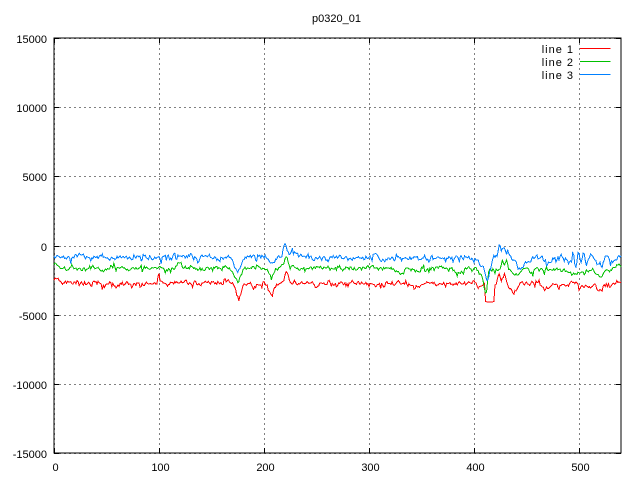 This screenshot has height=480, width=640. Describe the element at coordinates (30, 455) in the screenshot. I see `svg-text: -15000` at that location.